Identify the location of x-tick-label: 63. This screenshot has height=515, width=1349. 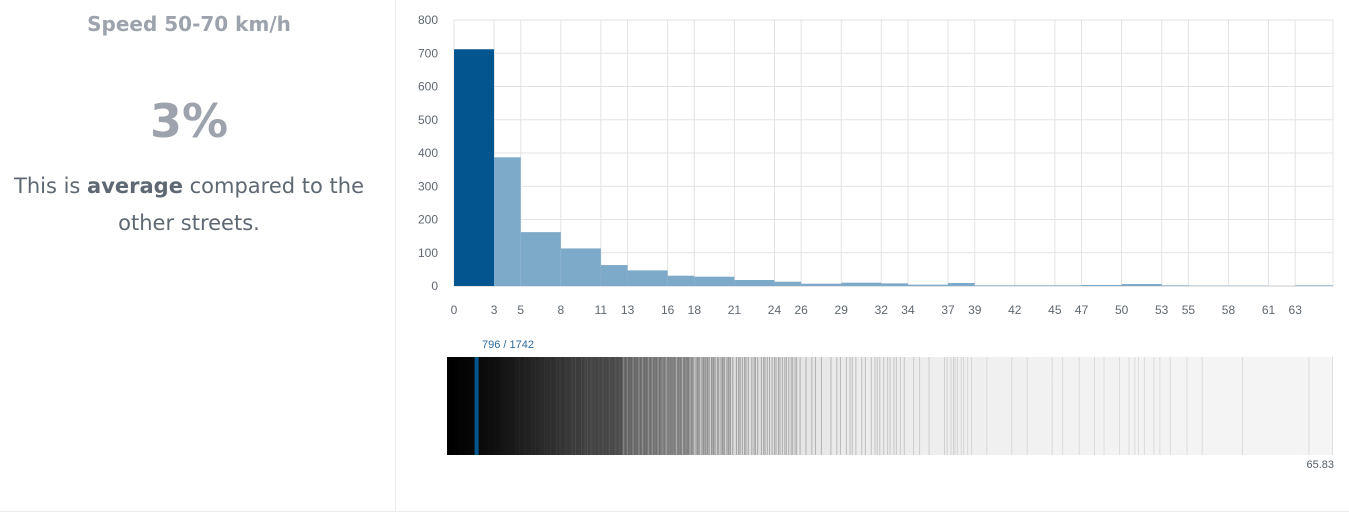
(1296, 310).